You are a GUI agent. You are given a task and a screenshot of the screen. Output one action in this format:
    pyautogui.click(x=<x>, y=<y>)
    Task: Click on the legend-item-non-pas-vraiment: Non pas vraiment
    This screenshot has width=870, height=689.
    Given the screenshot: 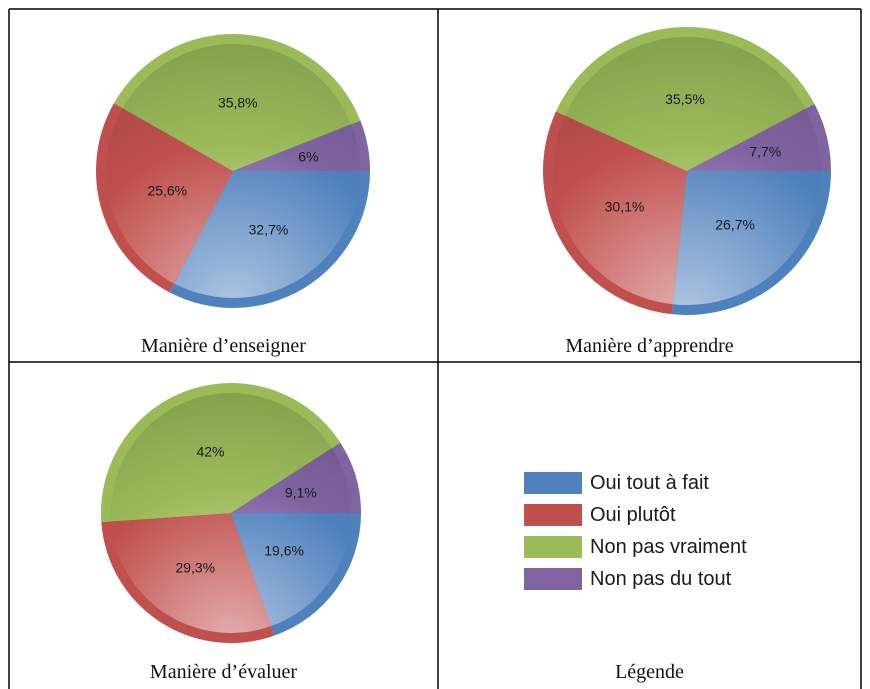 What is the action you would take?
    pyautogui.click(x=635, y=547)
    